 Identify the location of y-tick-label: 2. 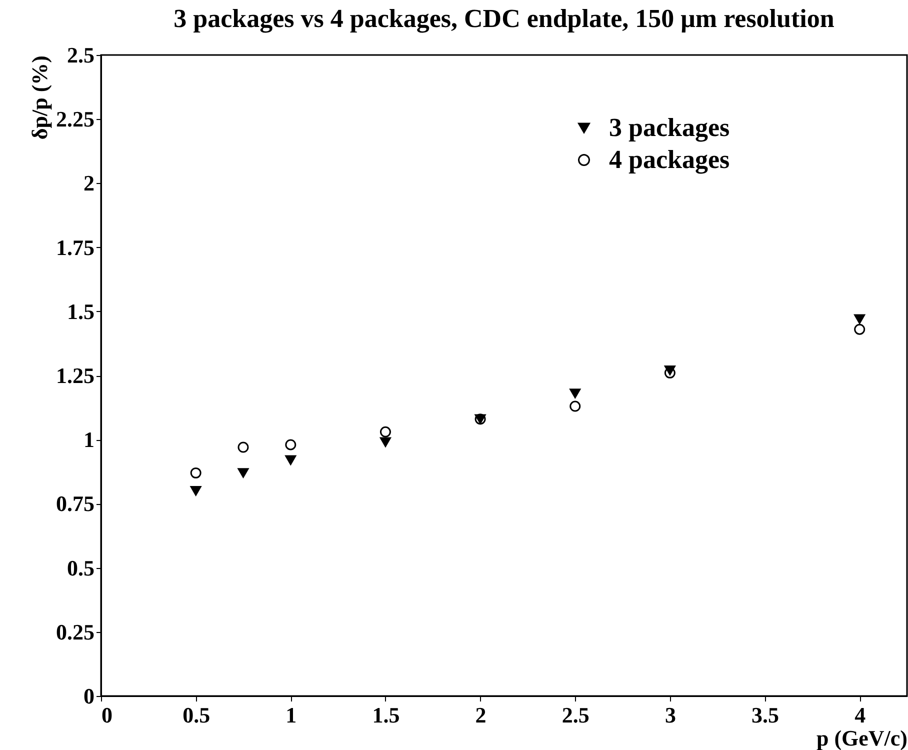
(89, 183).